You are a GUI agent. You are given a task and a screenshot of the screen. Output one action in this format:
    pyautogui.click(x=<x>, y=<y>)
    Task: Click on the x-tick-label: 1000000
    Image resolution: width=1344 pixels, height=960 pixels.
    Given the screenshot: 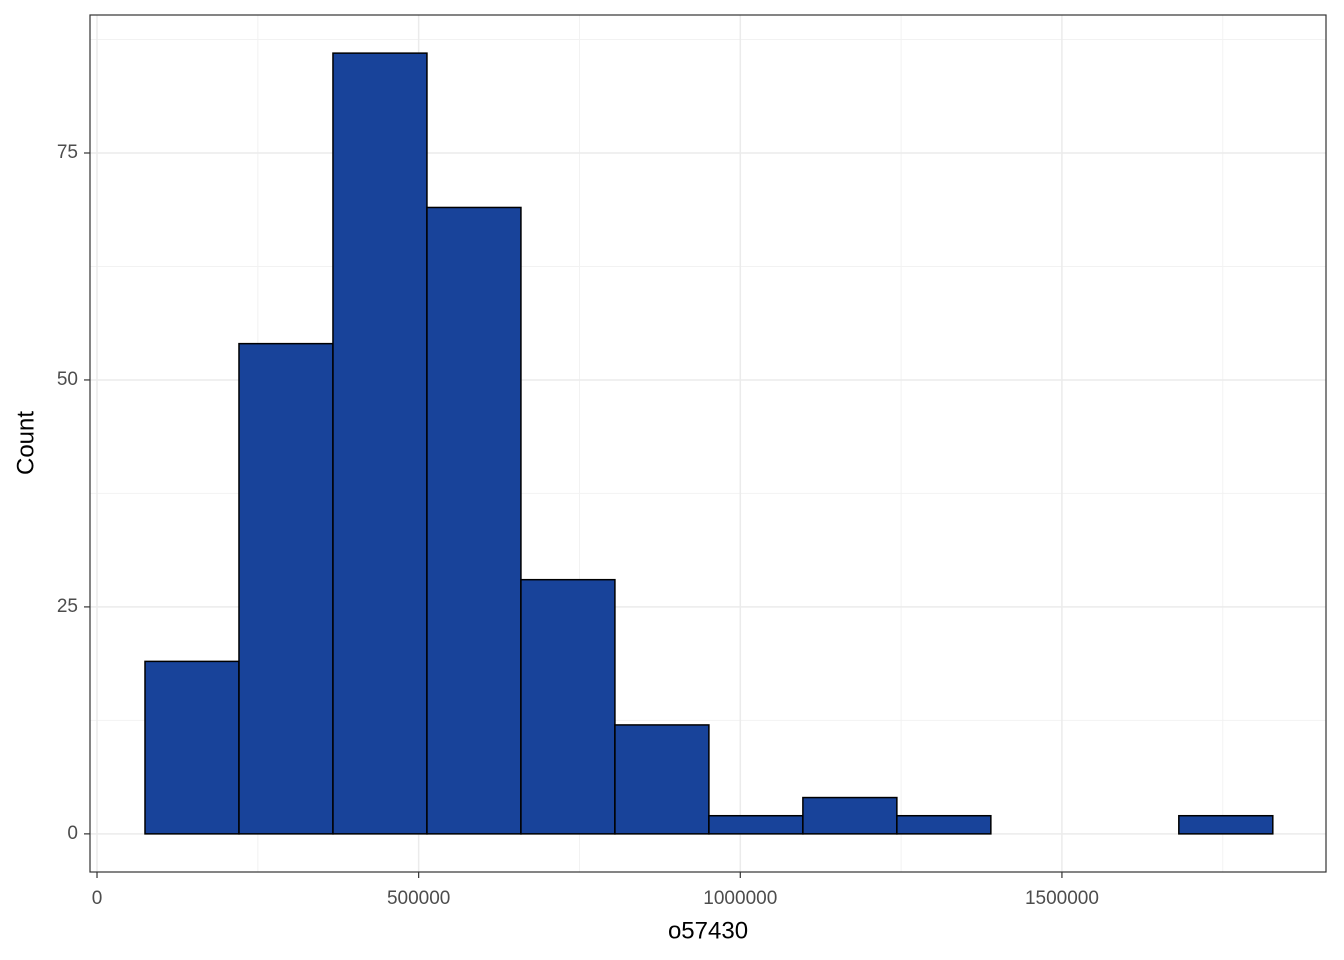 What is the action you would take?
    pyautogui.click(x=740, y=898)
    